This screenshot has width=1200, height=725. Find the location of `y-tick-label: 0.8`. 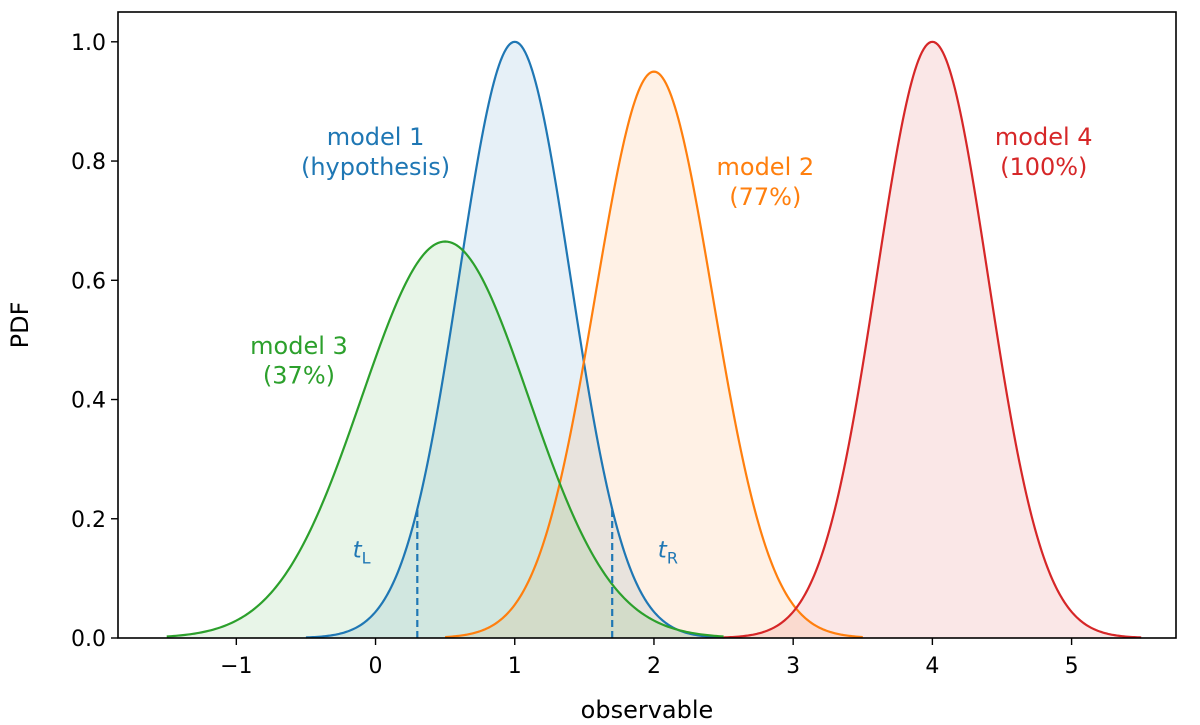

y-tick-label: 0.8 is located at coordinates (88, 162).